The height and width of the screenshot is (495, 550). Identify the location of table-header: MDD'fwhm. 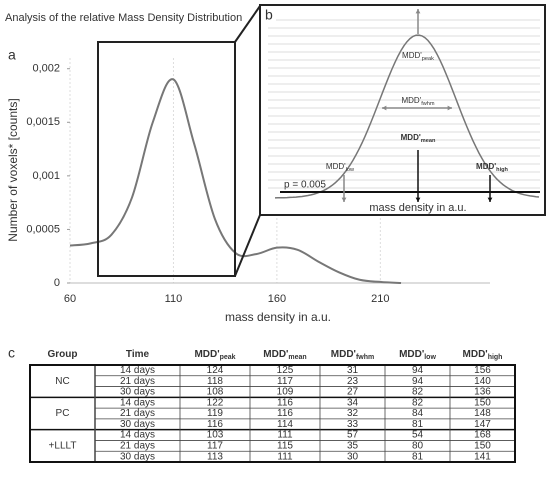
(352, 355).